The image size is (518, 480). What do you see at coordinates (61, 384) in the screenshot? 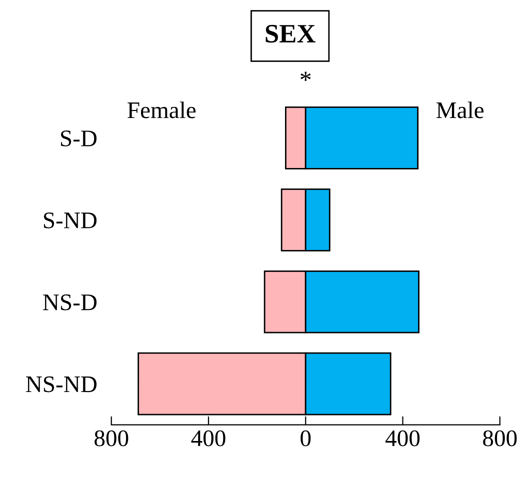
I see `y-tick-label: NS-ND` at bounding box center [61, 384].